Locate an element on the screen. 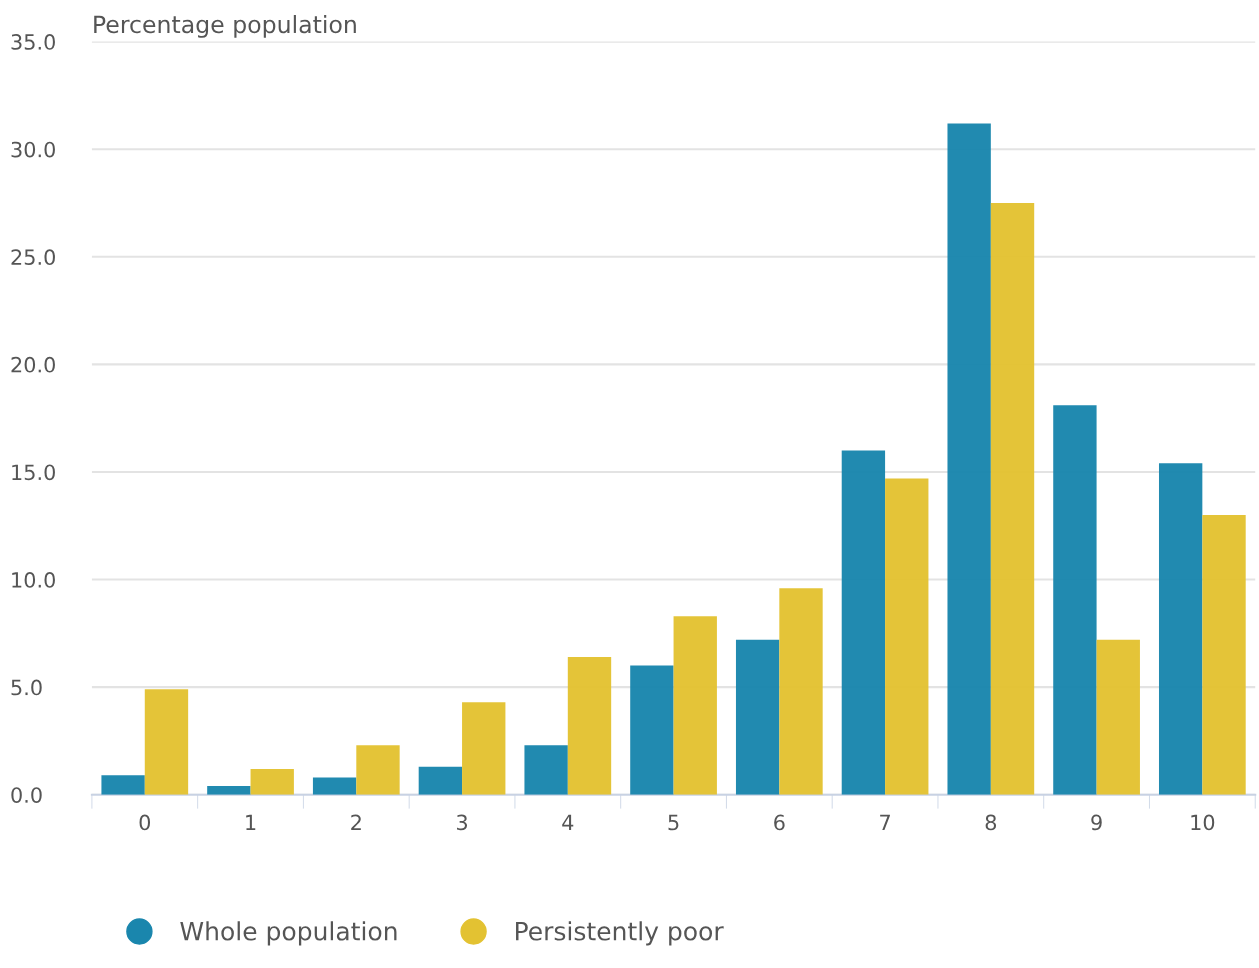 Image resolution: width=1259 pixels, height=968 pixels. x-tick-label: 10 is located at coordinates (1203, 822).